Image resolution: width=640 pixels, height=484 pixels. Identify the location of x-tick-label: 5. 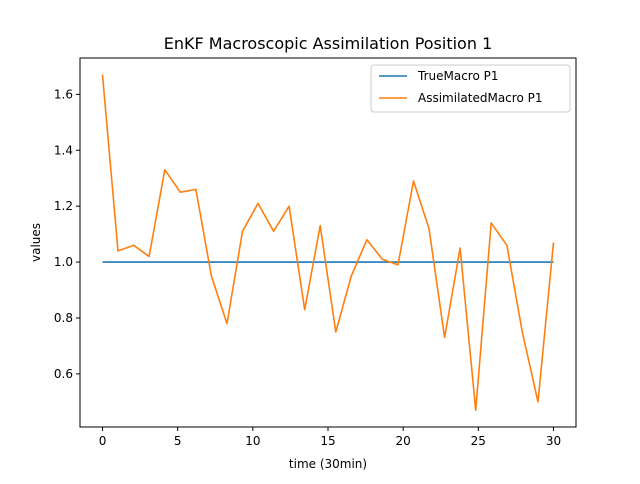
(178, 441).